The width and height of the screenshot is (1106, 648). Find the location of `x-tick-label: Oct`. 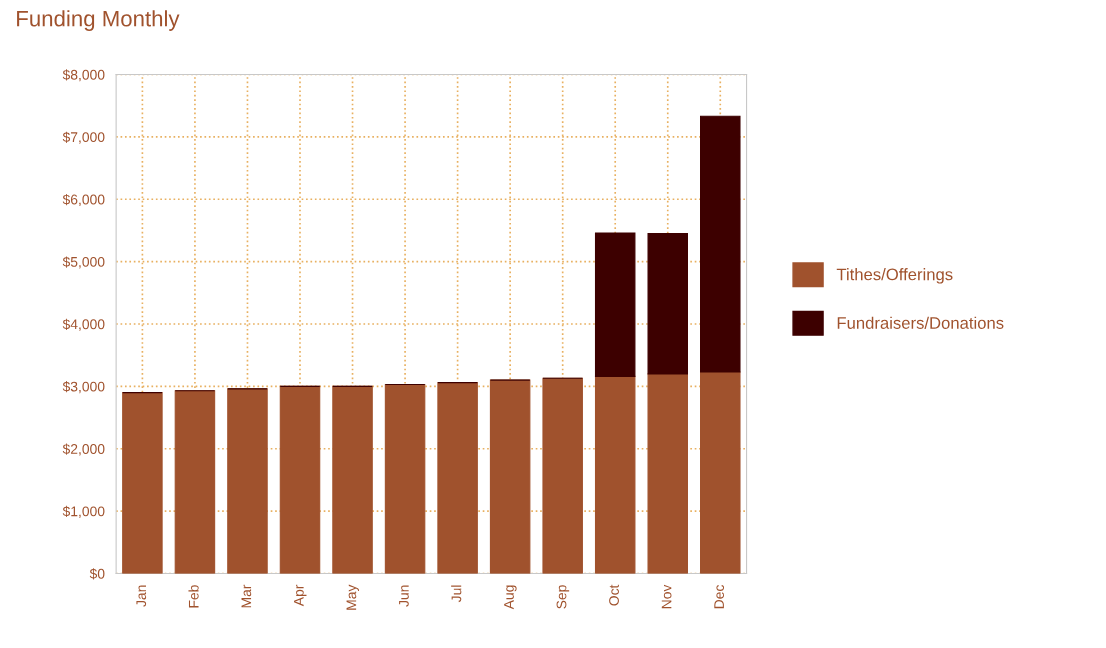

x-tick-label: Oct is located at coordinates (614, 595).